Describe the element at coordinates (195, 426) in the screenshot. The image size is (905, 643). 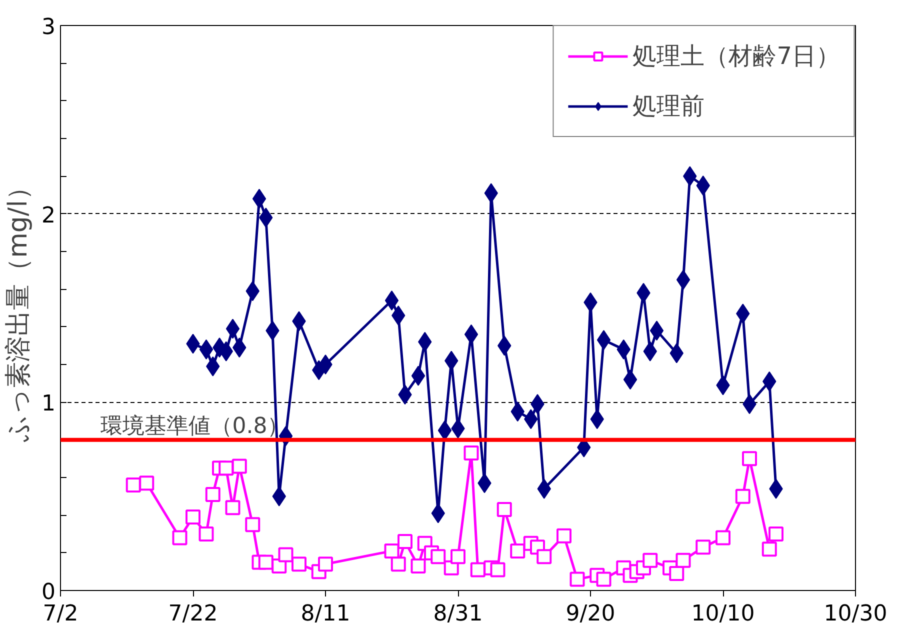
I see `ref-line-label: 環境基準値（0.8）` at that location.